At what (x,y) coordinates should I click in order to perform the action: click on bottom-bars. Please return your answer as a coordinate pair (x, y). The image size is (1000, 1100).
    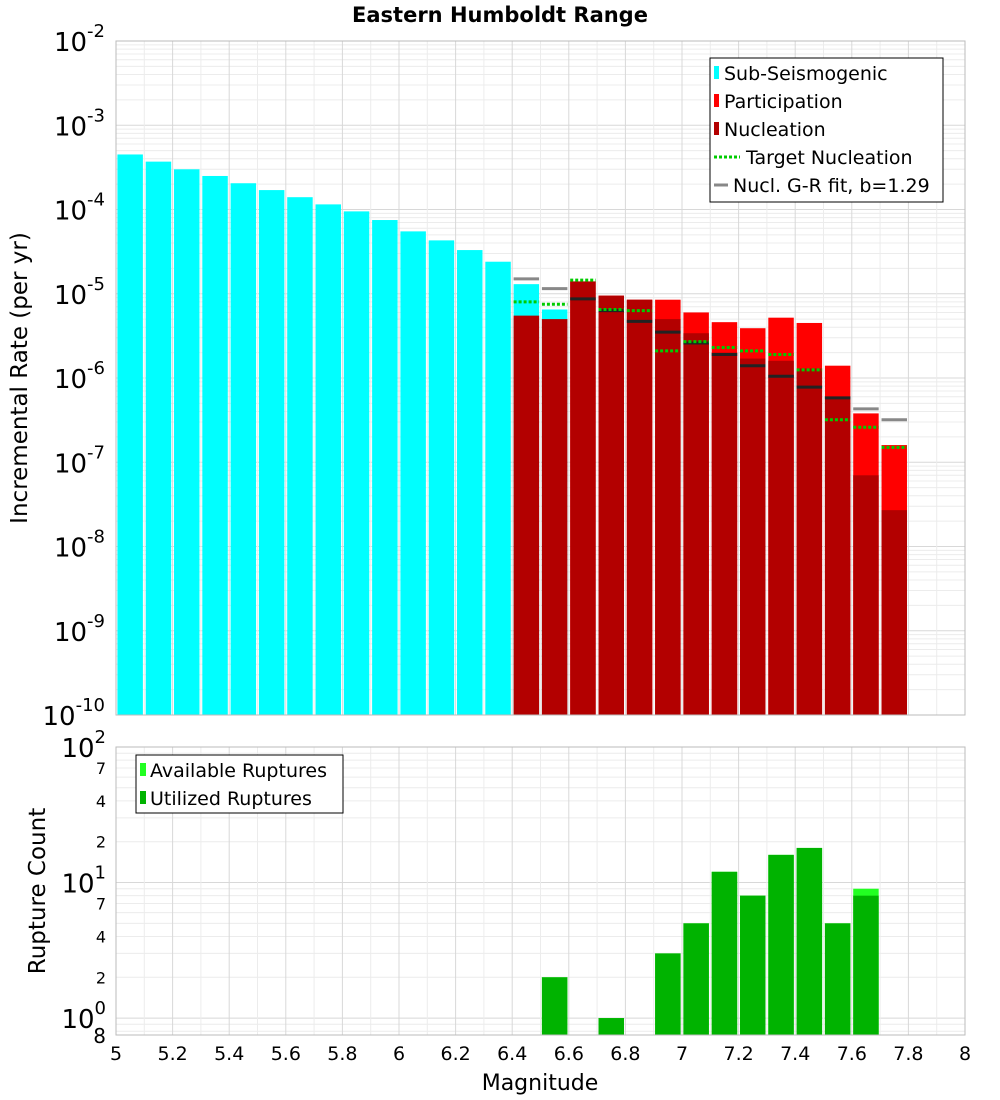
    Looking at the image, I should click on (710, 941).